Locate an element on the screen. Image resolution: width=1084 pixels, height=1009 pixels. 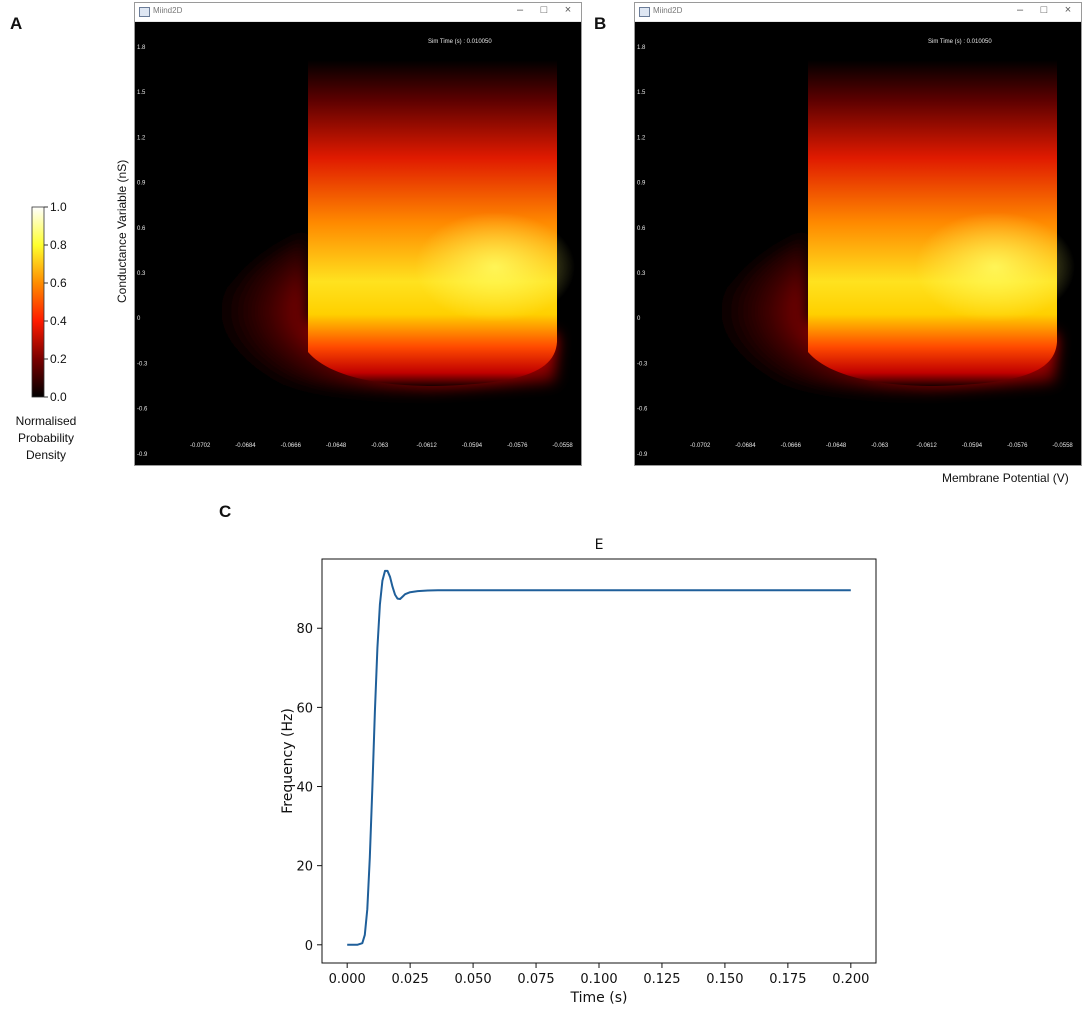
colorbar-tick-label: 0.4 is located at coordinates (58, 321).